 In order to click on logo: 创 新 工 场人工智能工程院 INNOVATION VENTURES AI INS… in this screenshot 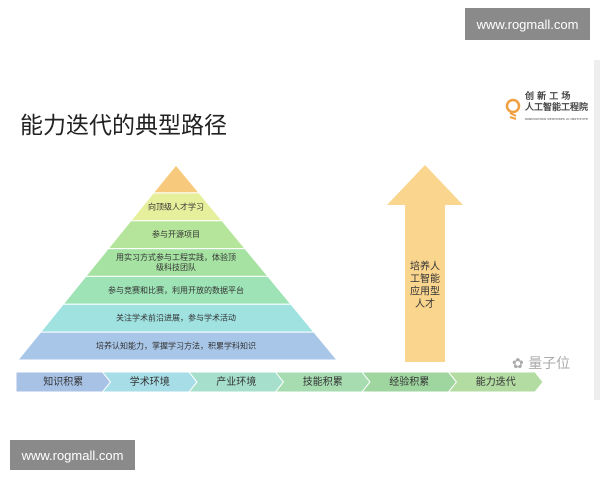, I will do `click(546, 108)`.